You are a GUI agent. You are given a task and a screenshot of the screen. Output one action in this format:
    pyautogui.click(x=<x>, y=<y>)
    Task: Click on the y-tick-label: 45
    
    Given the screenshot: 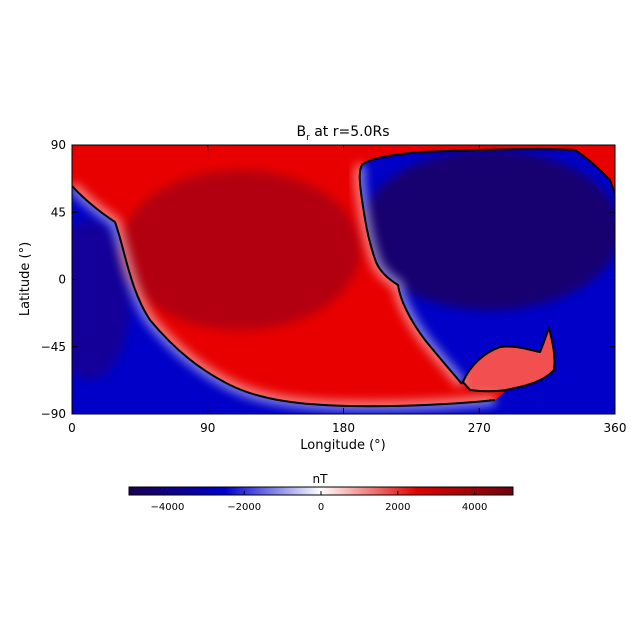 What is the action you would take?
    pyautogui.click(x=58, y=212)
    